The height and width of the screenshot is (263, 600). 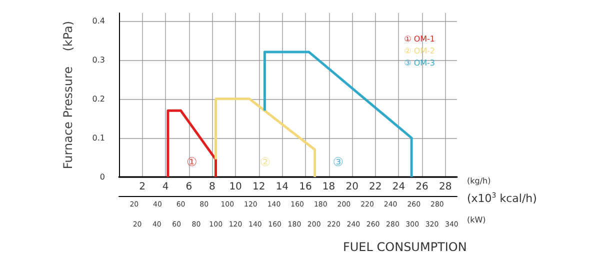 I want to click on x-tick-label: 6, so click(x=189, y=187).